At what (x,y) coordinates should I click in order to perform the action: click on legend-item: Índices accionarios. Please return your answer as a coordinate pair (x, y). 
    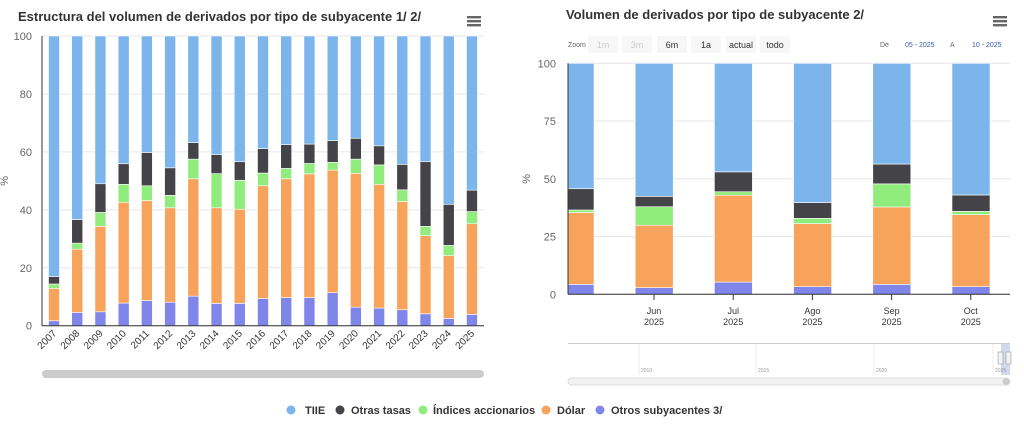
    Looking at the image, I should click on (477, 410).